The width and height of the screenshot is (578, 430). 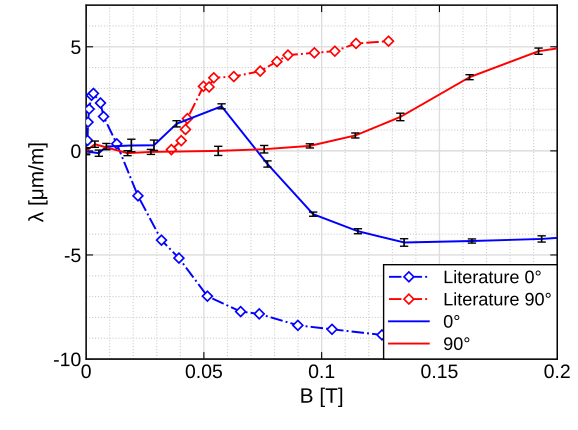 I want to click on x-tick-label: 0.2, so click(x=557, y=371).